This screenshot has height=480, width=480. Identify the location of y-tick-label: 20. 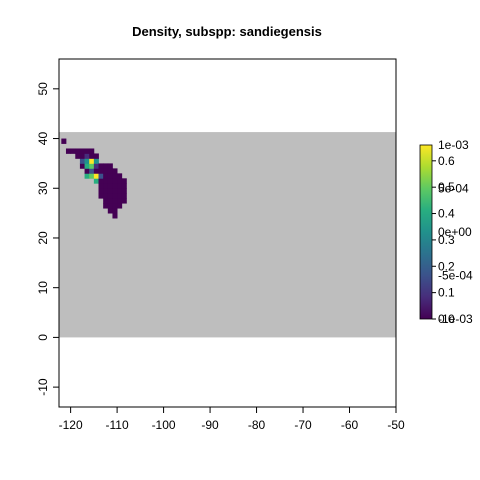
(43, 238).